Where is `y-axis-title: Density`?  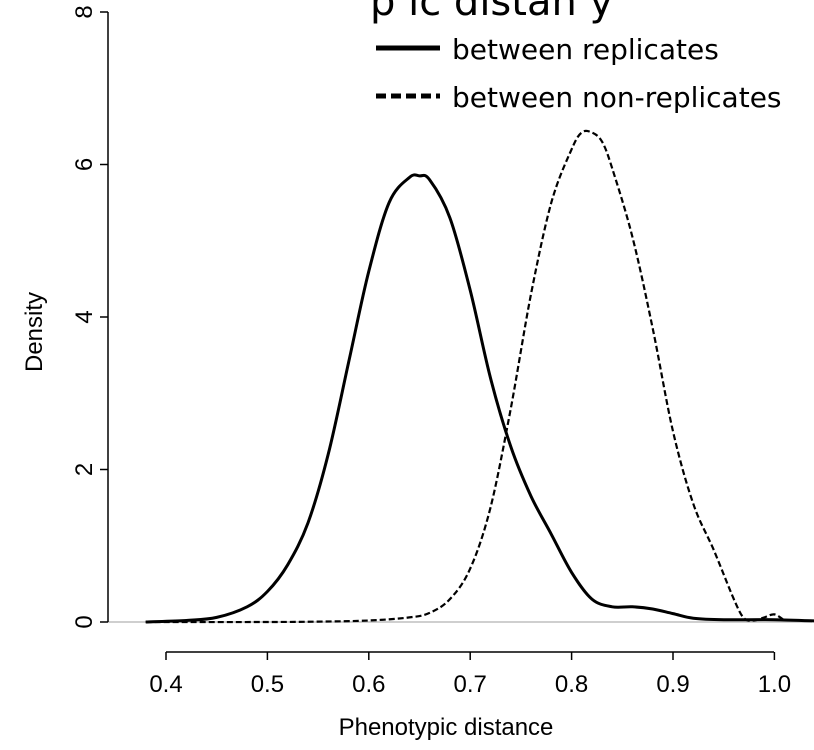 y-axis-title: Density is located at coordinates (34, 332).